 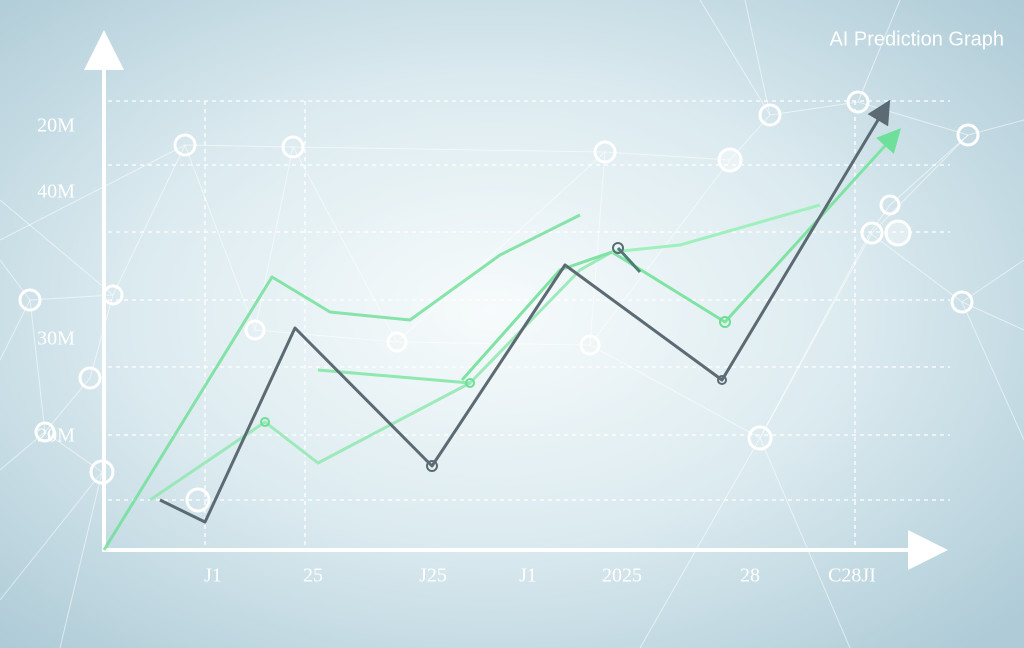 I want to click on x-label: 25, so click(x=313, y=576).